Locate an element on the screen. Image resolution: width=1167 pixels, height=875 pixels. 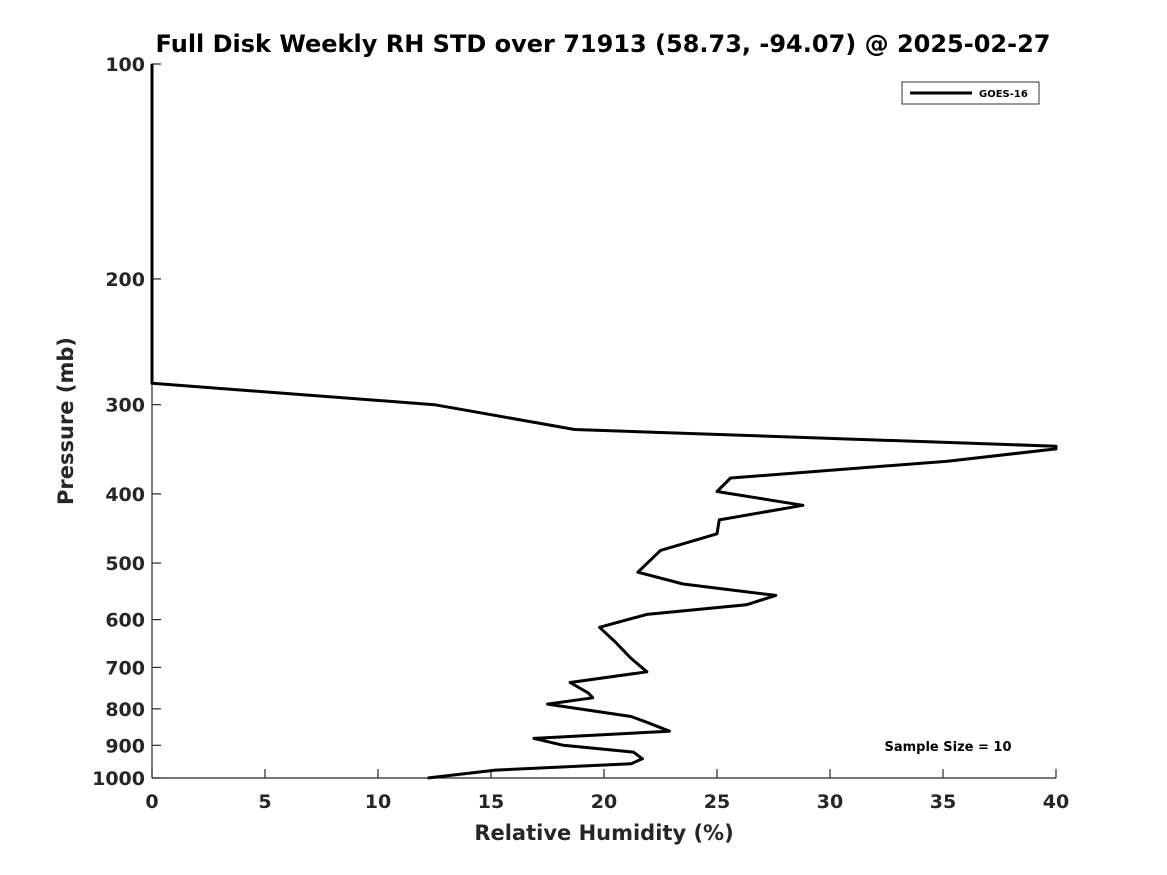
y-tick-label: 900 is located at coordinates (125, 746).